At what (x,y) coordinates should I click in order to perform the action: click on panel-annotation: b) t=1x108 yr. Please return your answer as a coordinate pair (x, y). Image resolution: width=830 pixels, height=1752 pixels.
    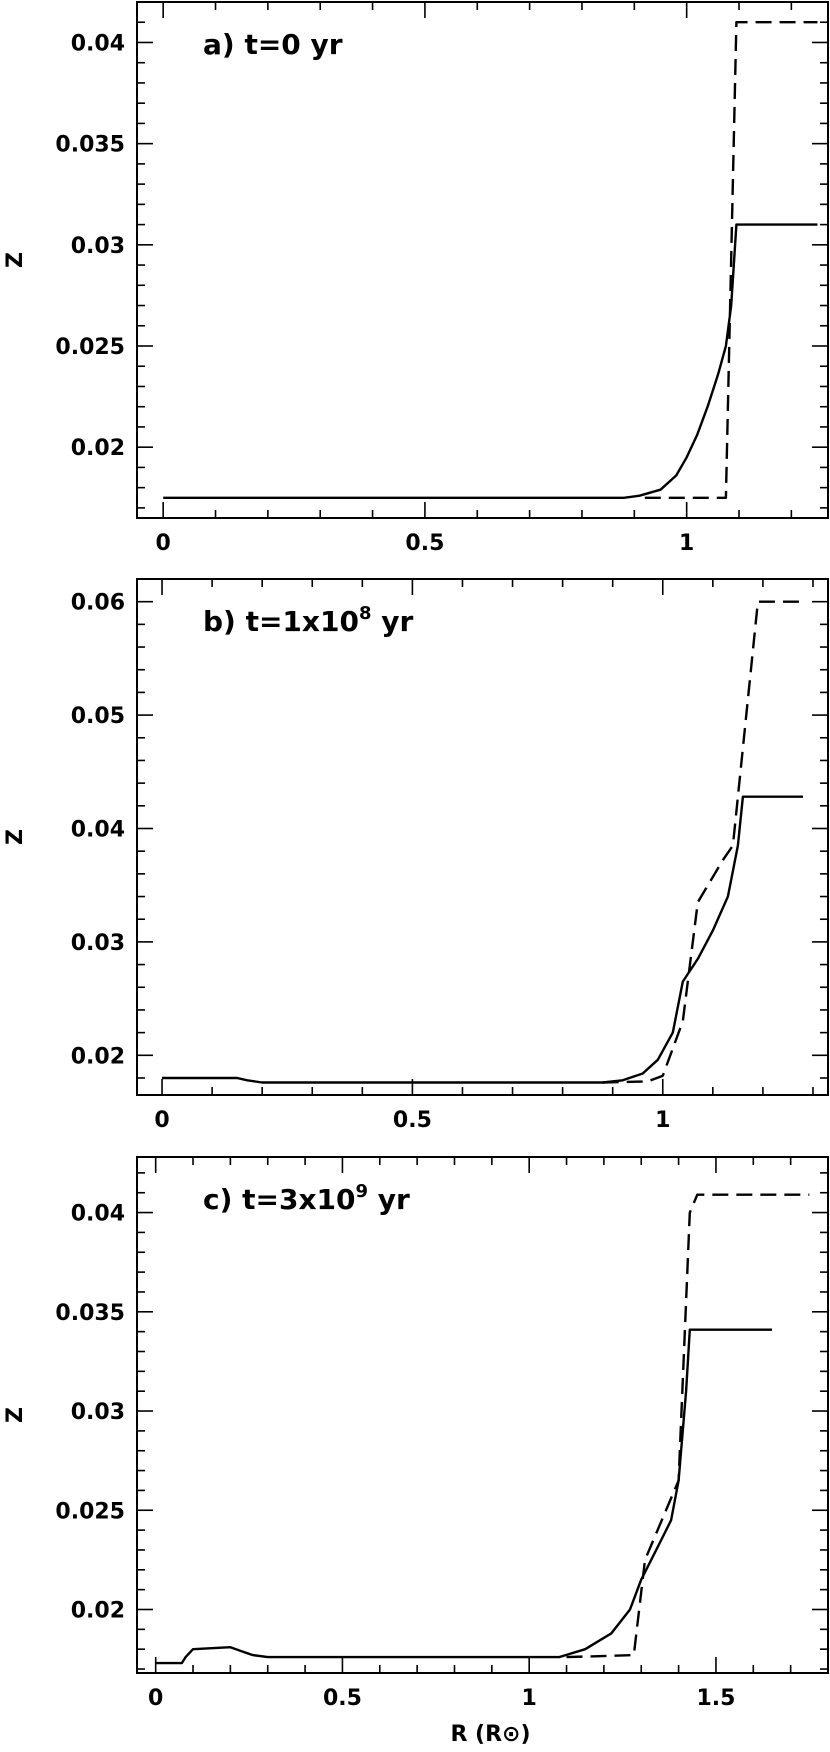
    Looking at the image, I should click on (308, 620).